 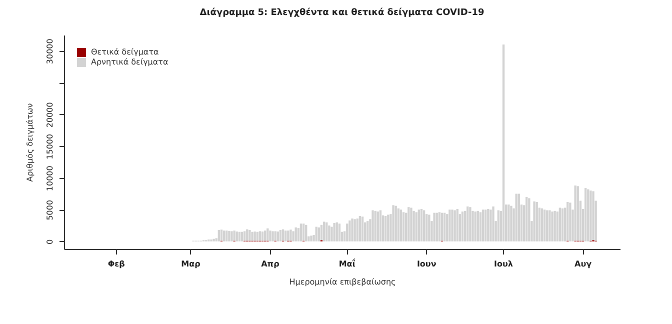 What do you see at coordinates (50, 241) in the screenshot?
I see `y-tick-label: 0` at bounding box center [50, 241].